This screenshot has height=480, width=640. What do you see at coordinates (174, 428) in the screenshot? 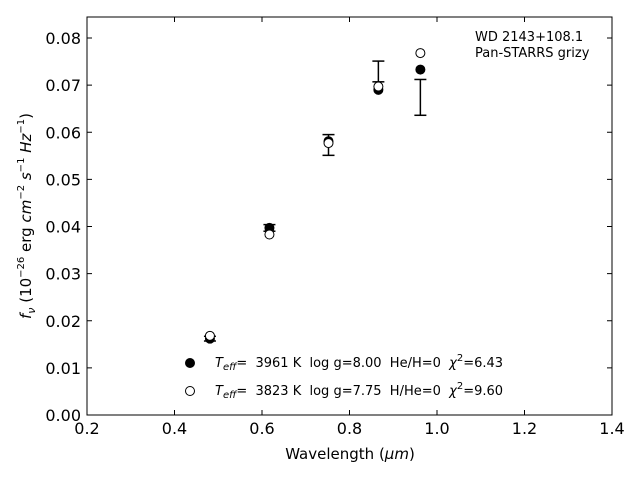
I see `x-tick-label: 0.4` at bounding box center [174, 428].